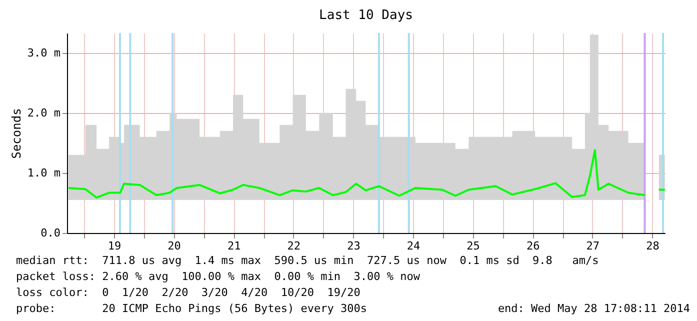  What do you see at coordinates (307, 260) in the screenshot?
I see `text: median rtt: 711.8 us avg 1.4 ms max 590.5 us min 727.5 us now 0.1 ms sd 9.8 am/s` at bounding box center [307, 260].